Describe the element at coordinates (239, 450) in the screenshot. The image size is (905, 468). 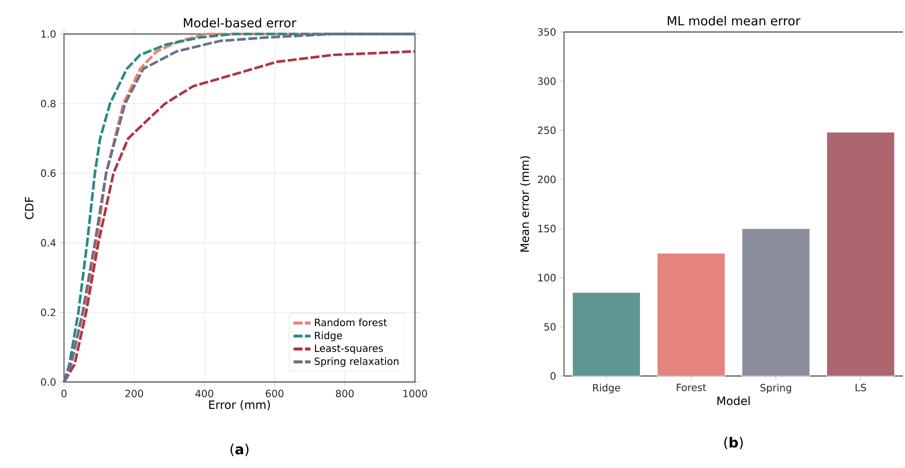
I see `text: (a)` at that location.